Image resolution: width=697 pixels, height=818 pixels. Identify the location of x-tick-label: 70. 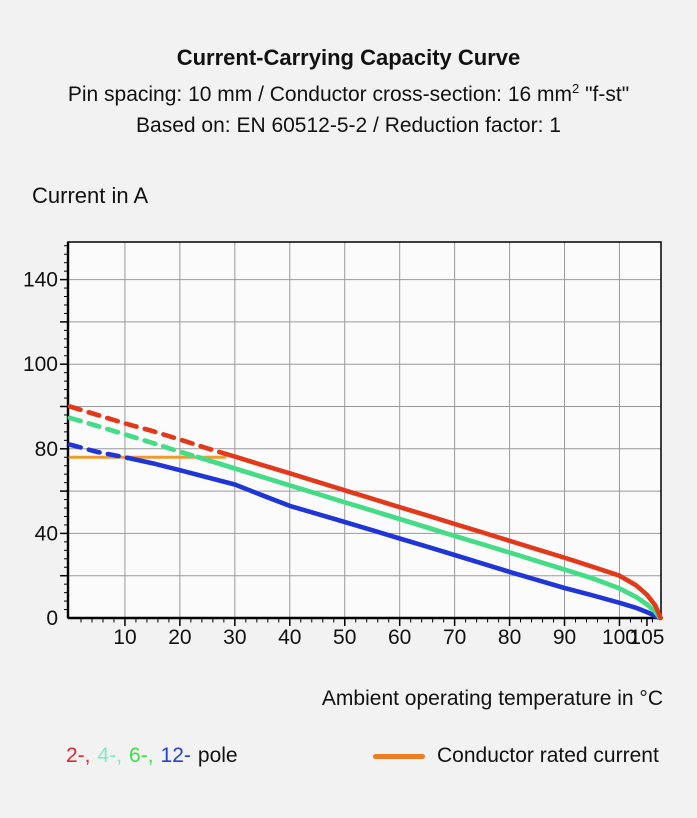
(454, 637).